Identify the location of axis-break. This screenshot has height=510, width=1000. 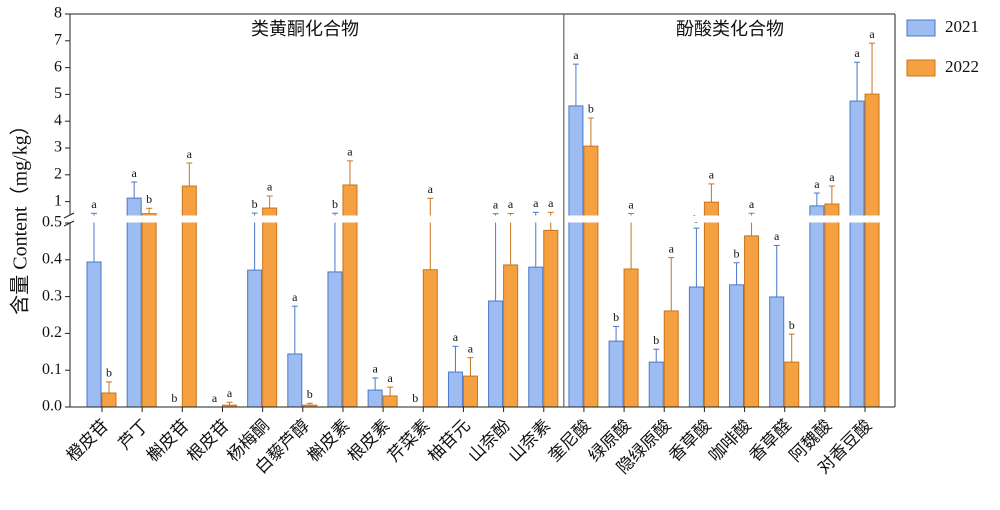
(479, 219).